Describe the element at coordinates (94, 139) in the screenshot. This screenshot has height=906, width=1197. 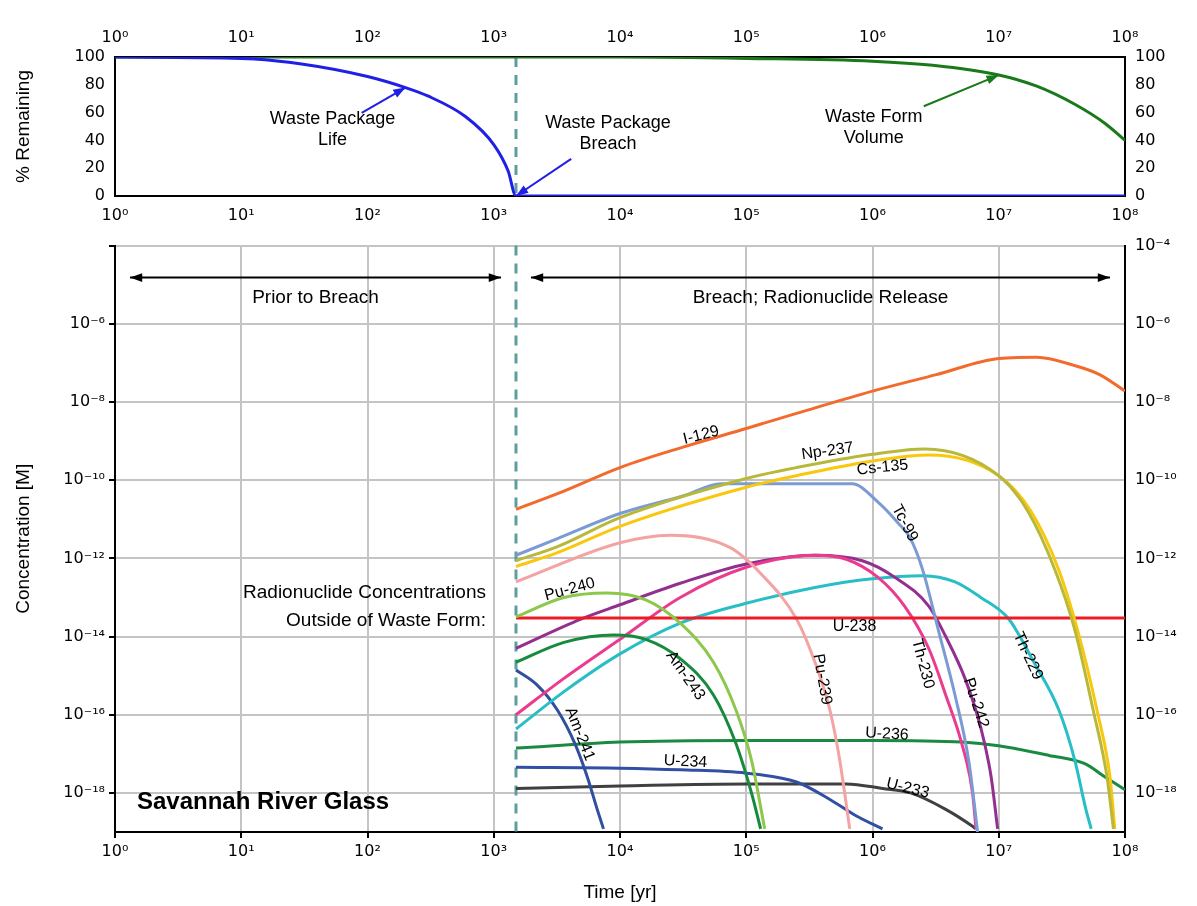
I see `y-tick-label: 40` at that location.